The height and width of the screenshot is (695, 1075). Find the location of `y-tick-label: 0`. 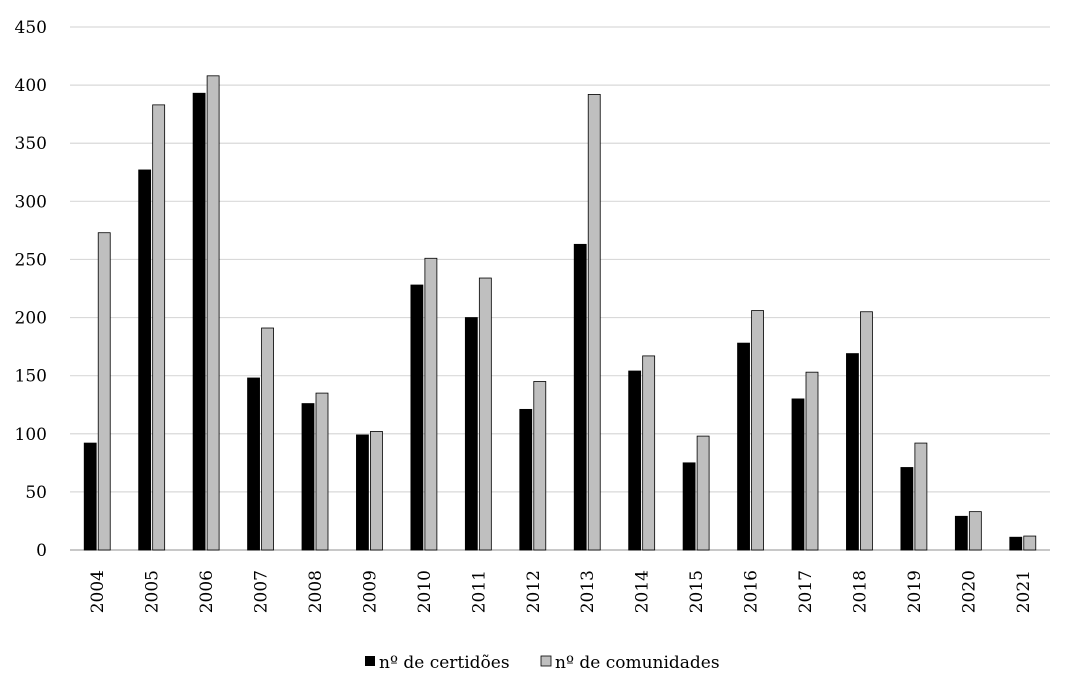

y-tick-label: 0 is located at coordinates (41, 551).